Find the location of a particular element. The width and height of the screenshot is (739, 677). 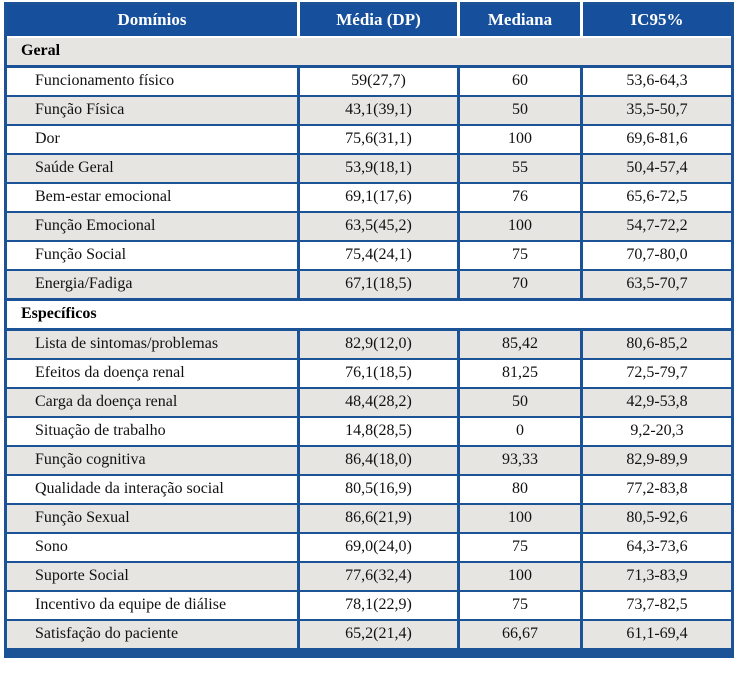

table-row: Função Emocional 63,5(45,2) 100 54,7-72,2 is located at coordinates (369, 226).